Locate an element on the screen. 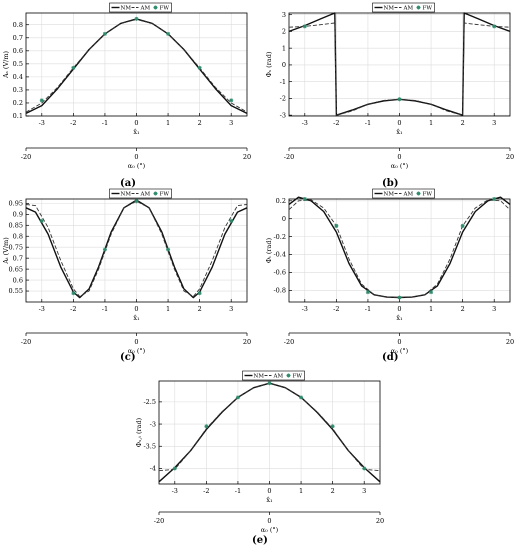 Image resolution: width=519 pixels, height=550 pixels. y-tick-label: 0.85 is located at coordinates (16, 225).